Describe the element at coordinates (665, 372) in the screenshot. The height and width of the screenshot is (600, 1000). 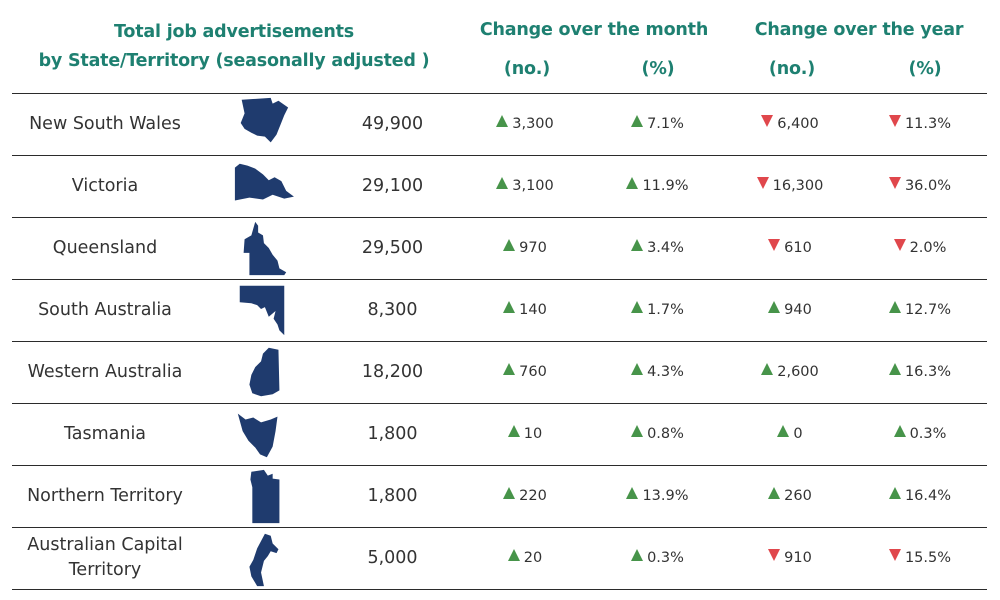
I see `change-value-text: 4.3%` at that location.